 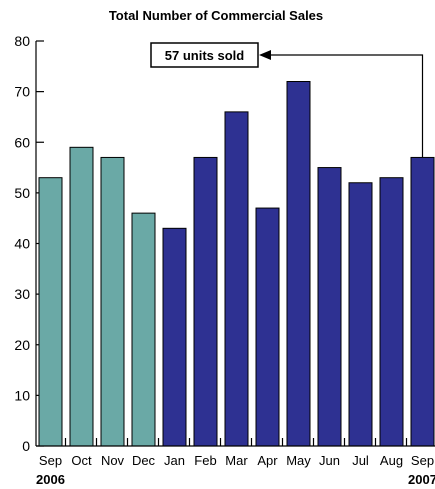 I want to click on y-axis: 0 10 20 30 40 50 60 70 80, so click(x=29, y=243).